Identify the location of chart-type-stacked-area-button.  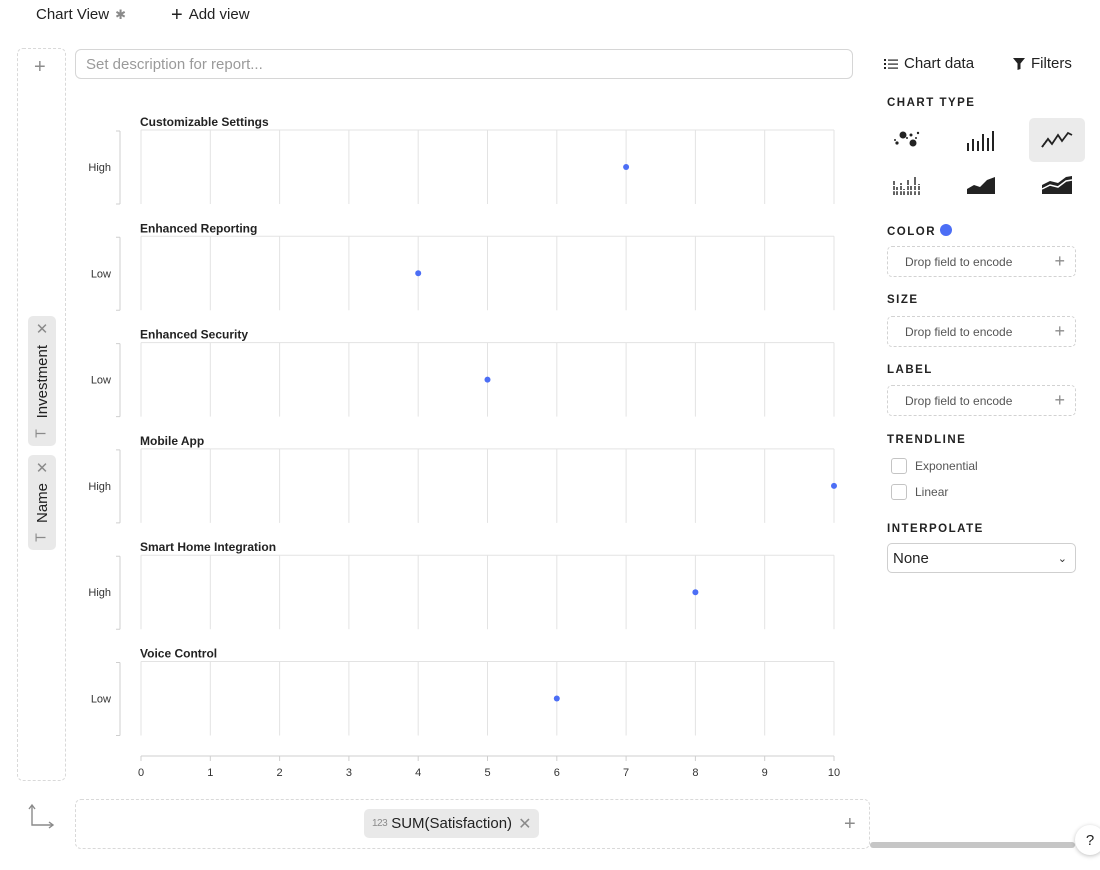
(1057, 184).